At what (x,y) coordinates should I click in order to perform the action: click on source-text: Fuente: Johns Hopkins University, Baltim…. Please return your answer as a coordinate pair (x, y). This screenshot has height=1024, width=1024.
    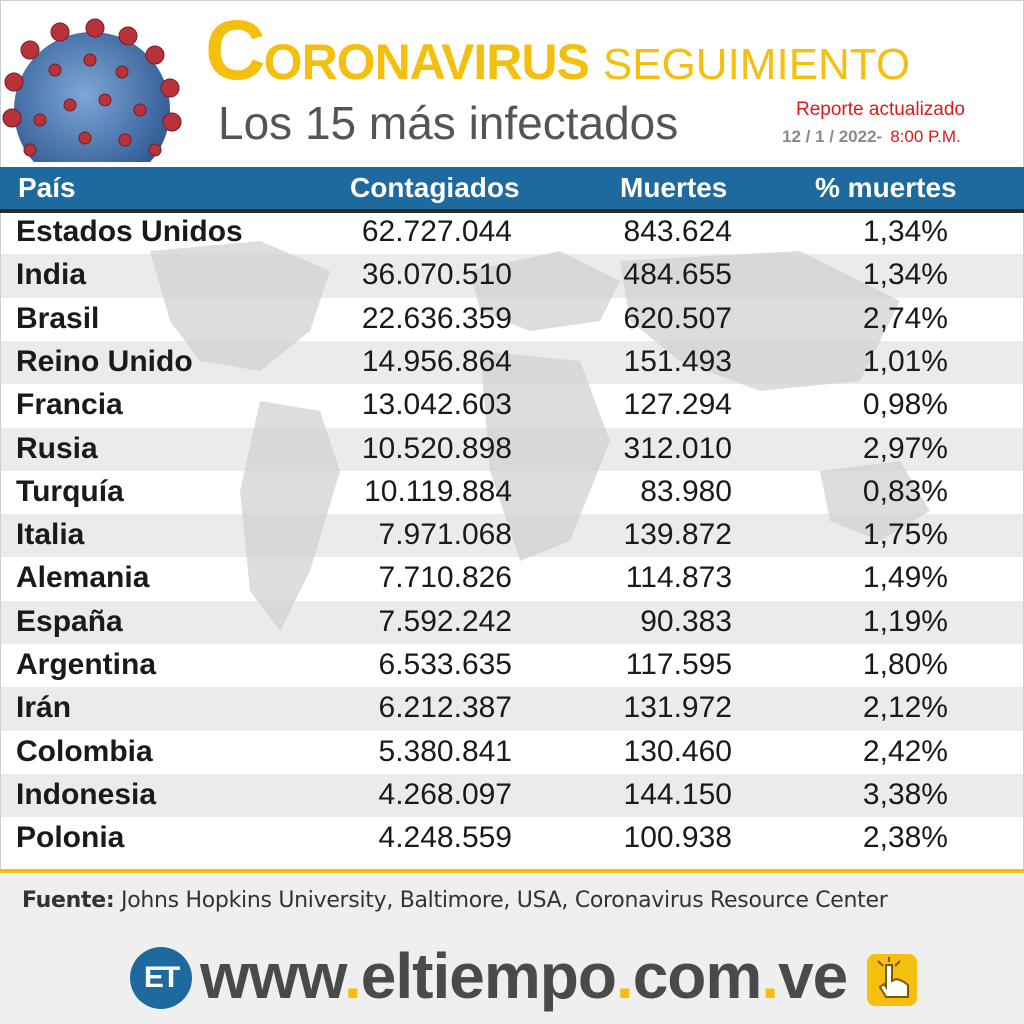
    Looking at the image, I should click on (455, 900).